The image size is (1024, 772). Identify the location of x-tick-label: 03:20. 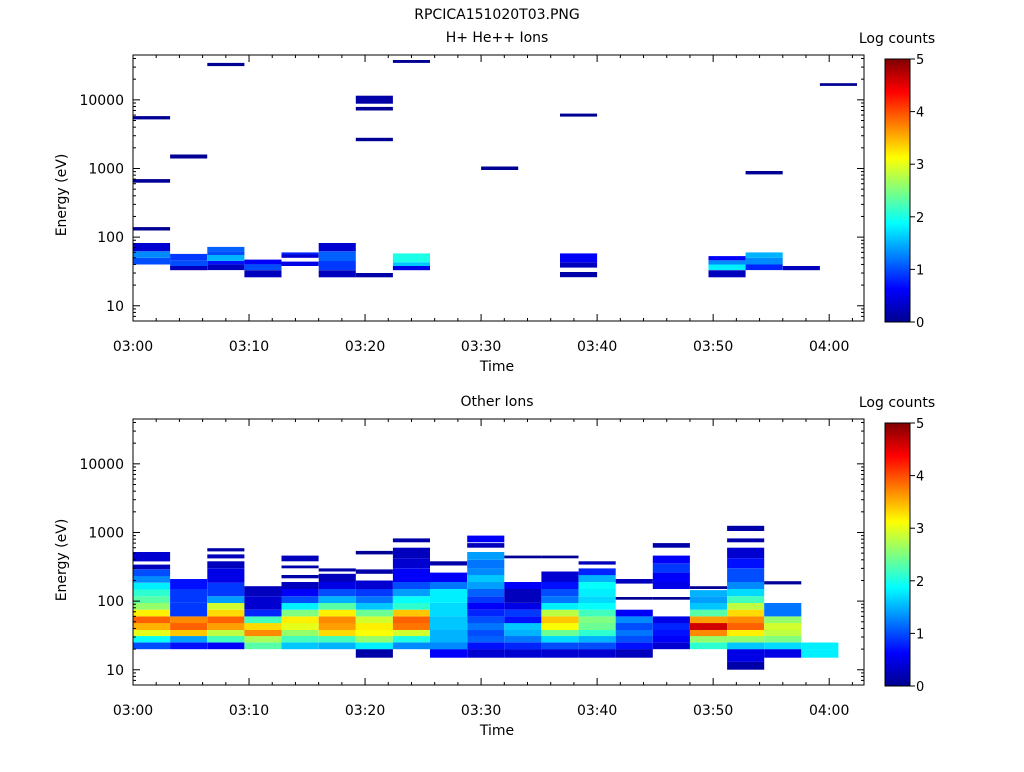
(365, 711).